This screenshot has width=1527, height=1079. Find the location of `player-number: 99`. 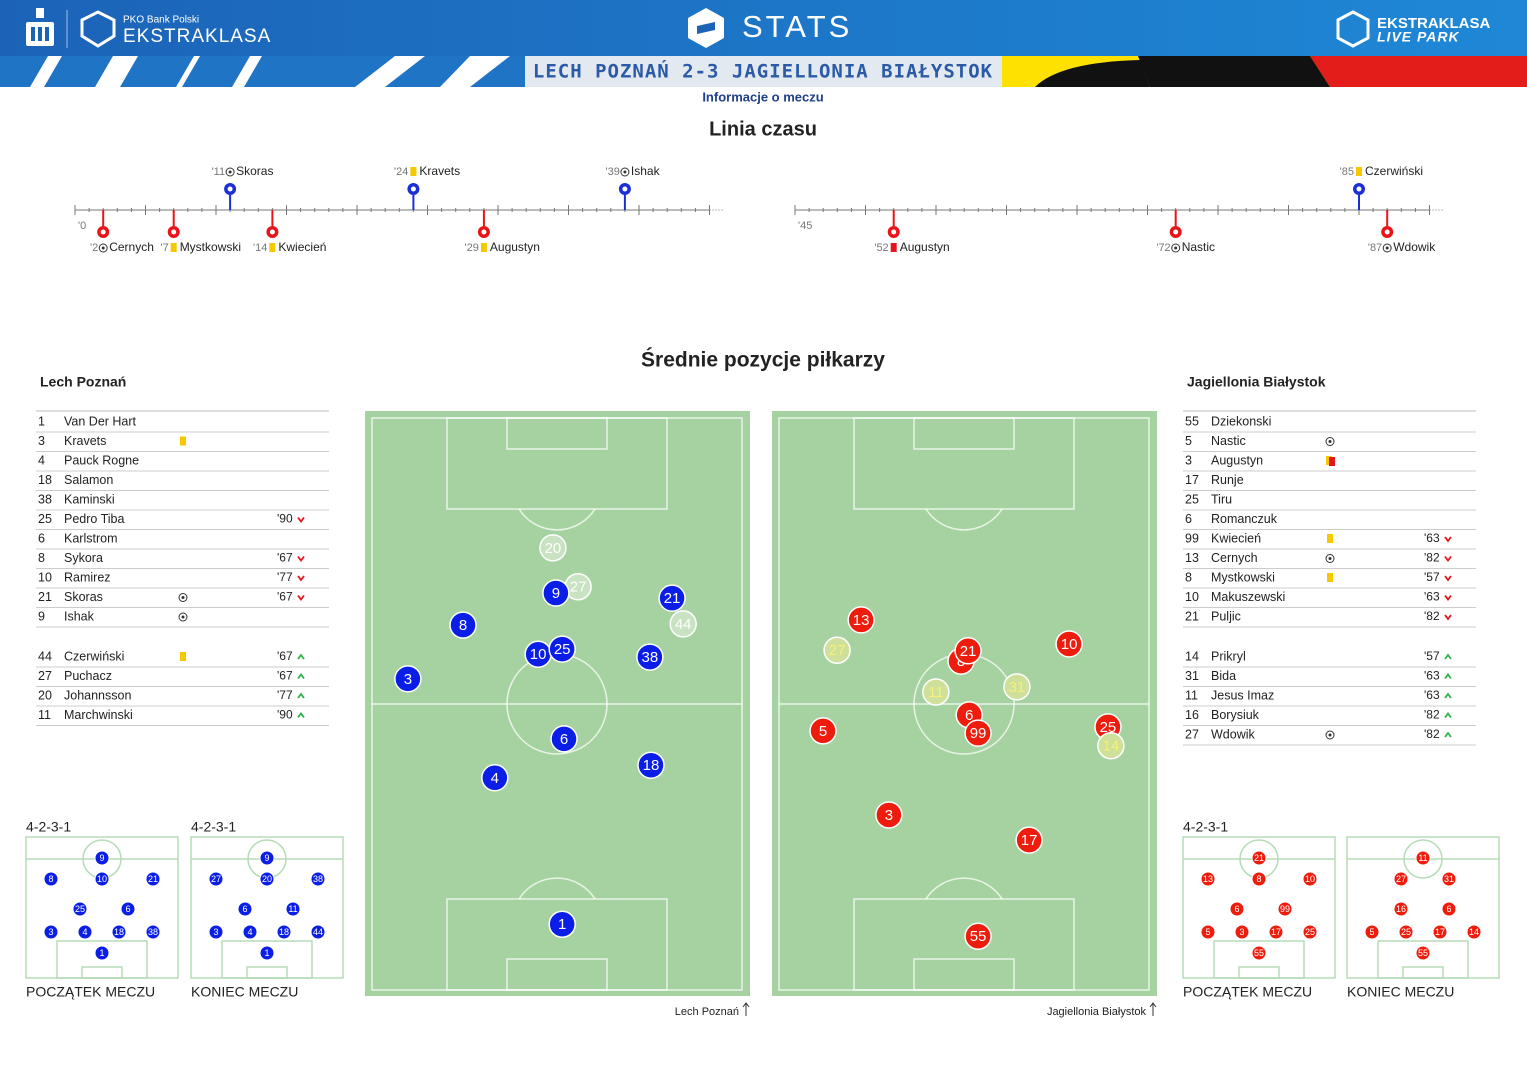

player-number: 99 is located at coordinates (1192, 538).